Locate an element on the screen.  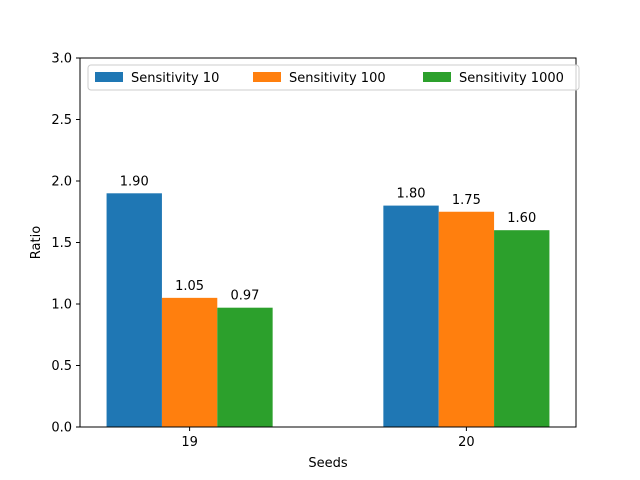
x-axis: 19 20 is located at coordinates (328, 438).